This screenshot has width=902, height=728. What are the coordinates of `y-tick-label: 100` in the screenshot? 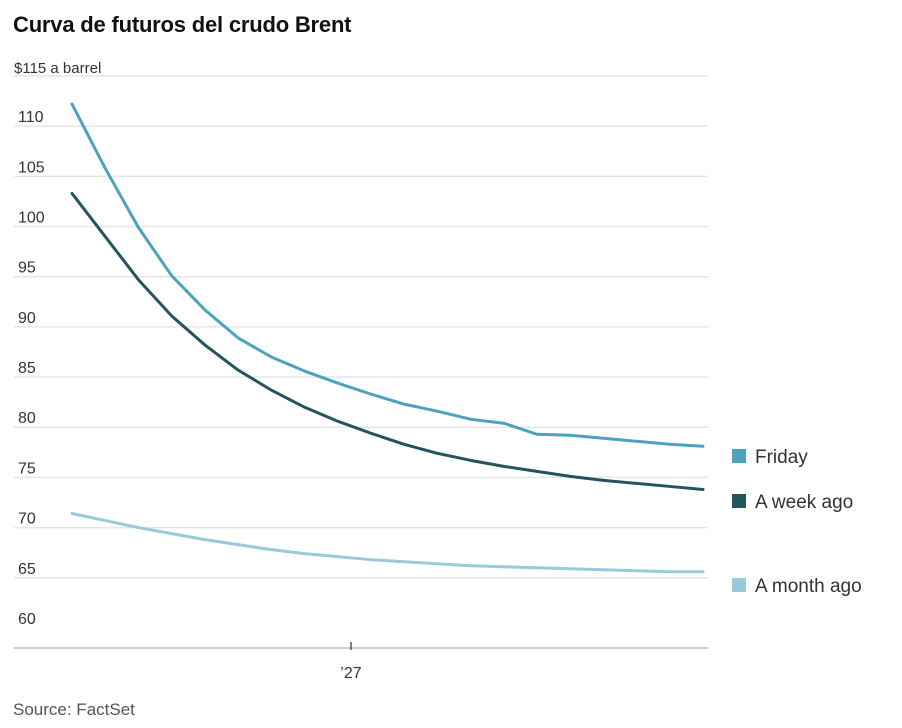 It's located at (31, 218).